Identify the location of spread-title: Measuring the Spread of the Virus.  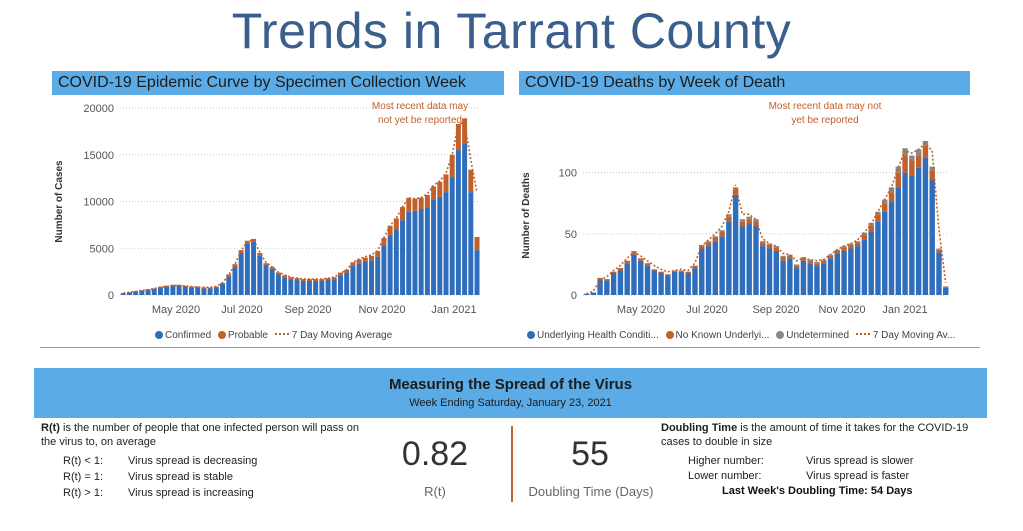
(510, 384).